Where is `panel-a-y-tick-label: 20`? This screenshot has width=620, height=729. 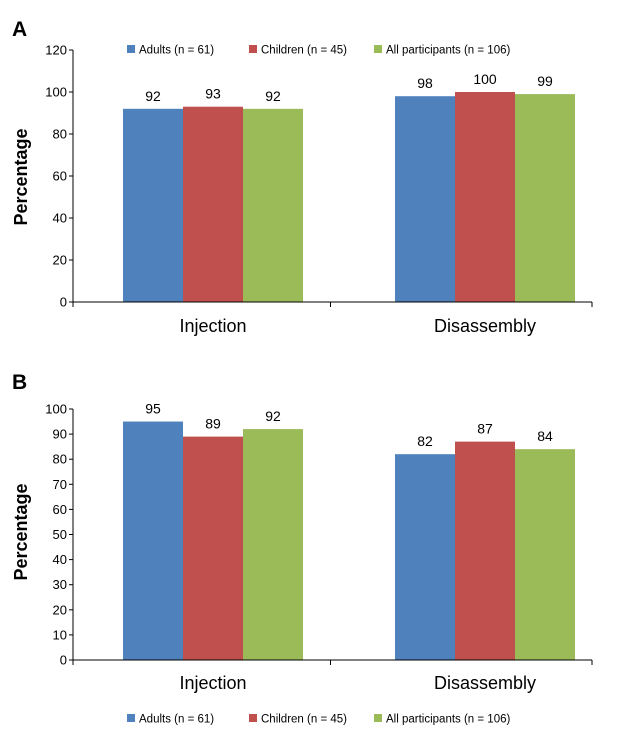
panel-a-y-tick-label: 20 is located at coordinates (60, 260).